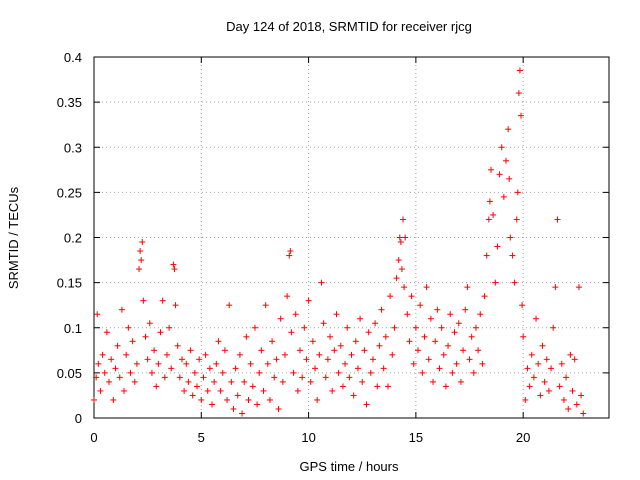 This screenshot has height=480, width=640. Describe the element at coordinates (69, 373) in the screenshot. I see `y-tick-label: 0.05` at that location.